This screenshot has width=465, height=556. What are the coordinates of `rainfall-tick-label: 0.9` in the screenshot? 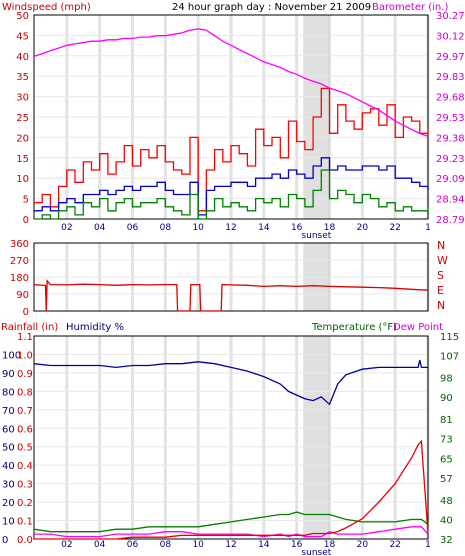 It's located at (25, 374).